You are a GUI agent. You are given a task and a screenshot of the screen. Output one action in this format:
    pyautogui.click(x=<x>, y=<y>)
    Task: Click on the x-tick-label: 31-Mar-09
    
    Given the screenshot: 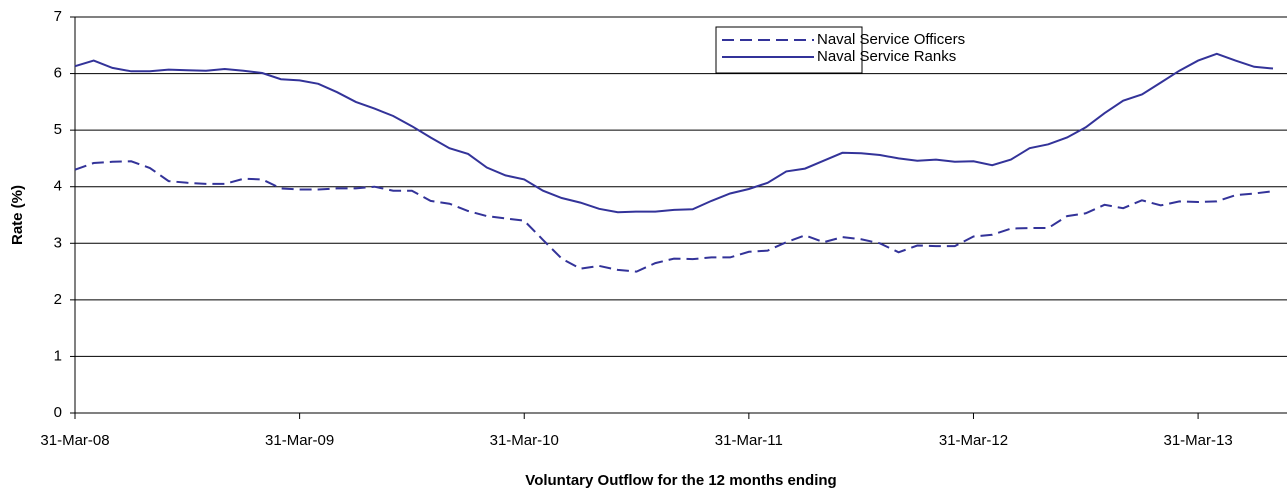 What is the action you would take?
    pyautogui.click(x=299, y=440)
    